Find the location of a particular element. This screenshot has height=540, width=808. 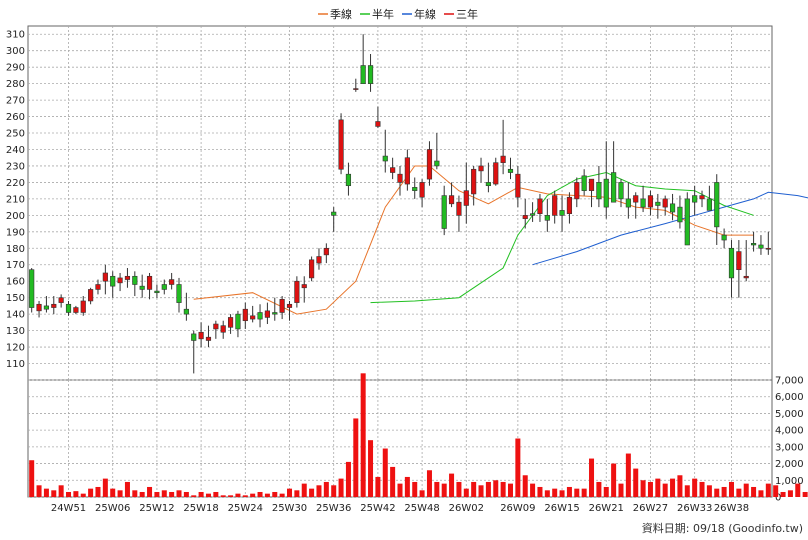

x-tick-label: 26W21 is located at coordinates (606, 508).